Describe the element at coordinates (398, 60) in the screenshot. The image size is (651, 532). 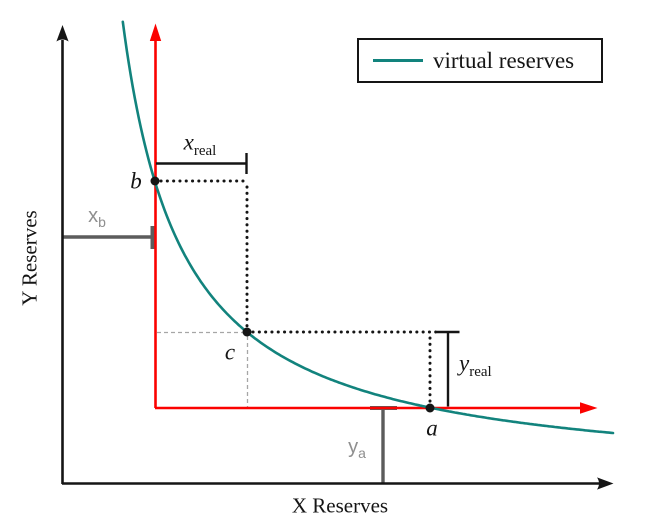
I see `legend-line-sample` at that location.